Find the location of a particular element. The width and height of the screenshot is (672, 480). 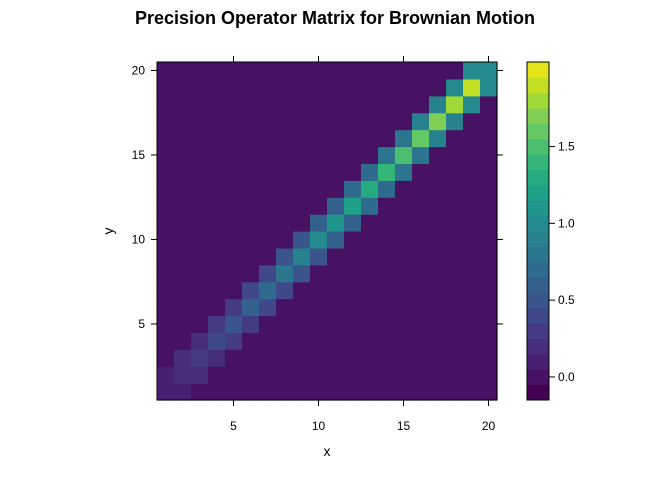

colorbar-tick-label: 0.5 is located at coordinates (566, 300).